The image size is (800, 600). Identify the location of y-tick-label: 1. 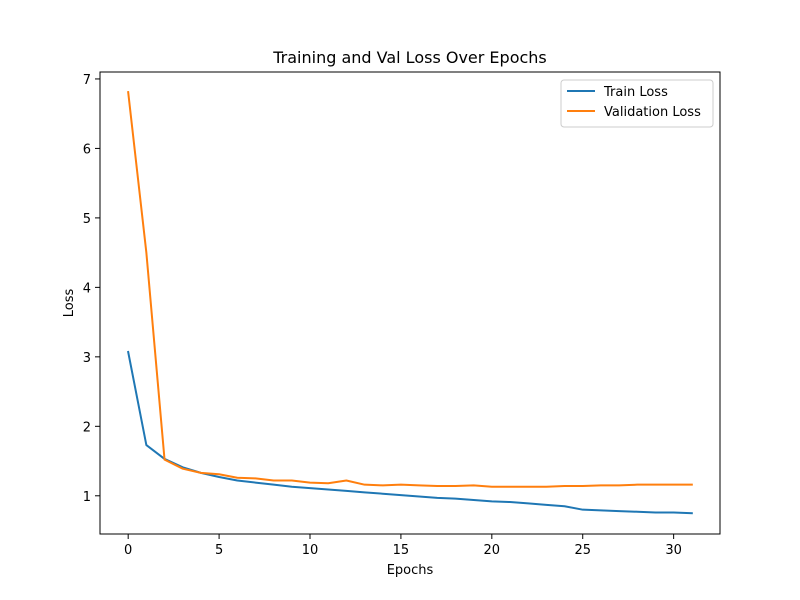
(87, 497).